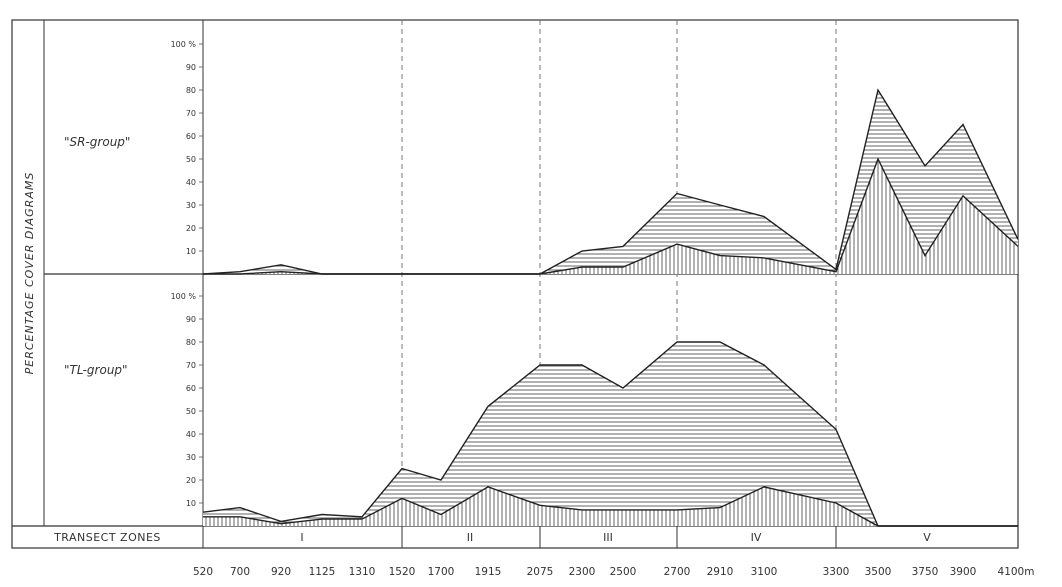  Describe the element at coordinates (281, 572) in the screenshot. I see `x-tick-label: 920` at that location.